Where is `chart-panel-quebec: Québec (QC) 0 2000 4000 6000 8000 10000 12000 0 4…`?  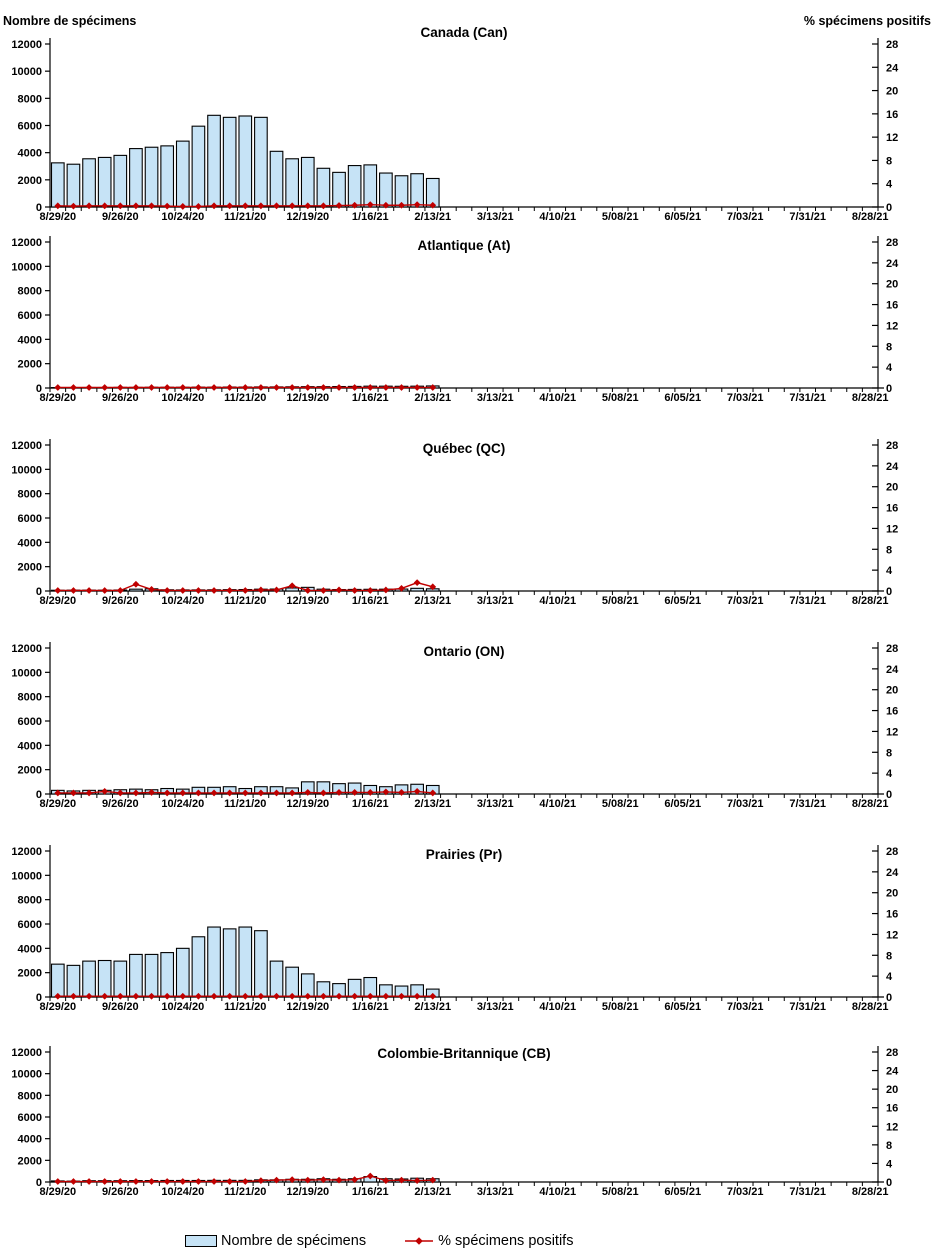
chart-panel-quebec: Québec (QC) 0 2000 4000 6000 8000 10000 12000 0 4… is located at coordinates (455, 523).